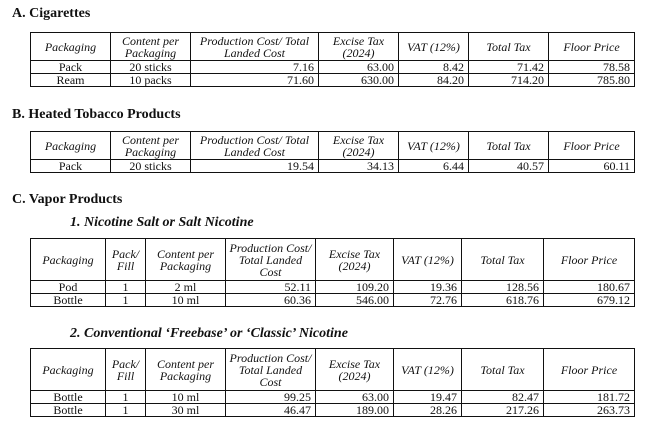  I want to click on table-cell: 71.42, so click(508, 67).